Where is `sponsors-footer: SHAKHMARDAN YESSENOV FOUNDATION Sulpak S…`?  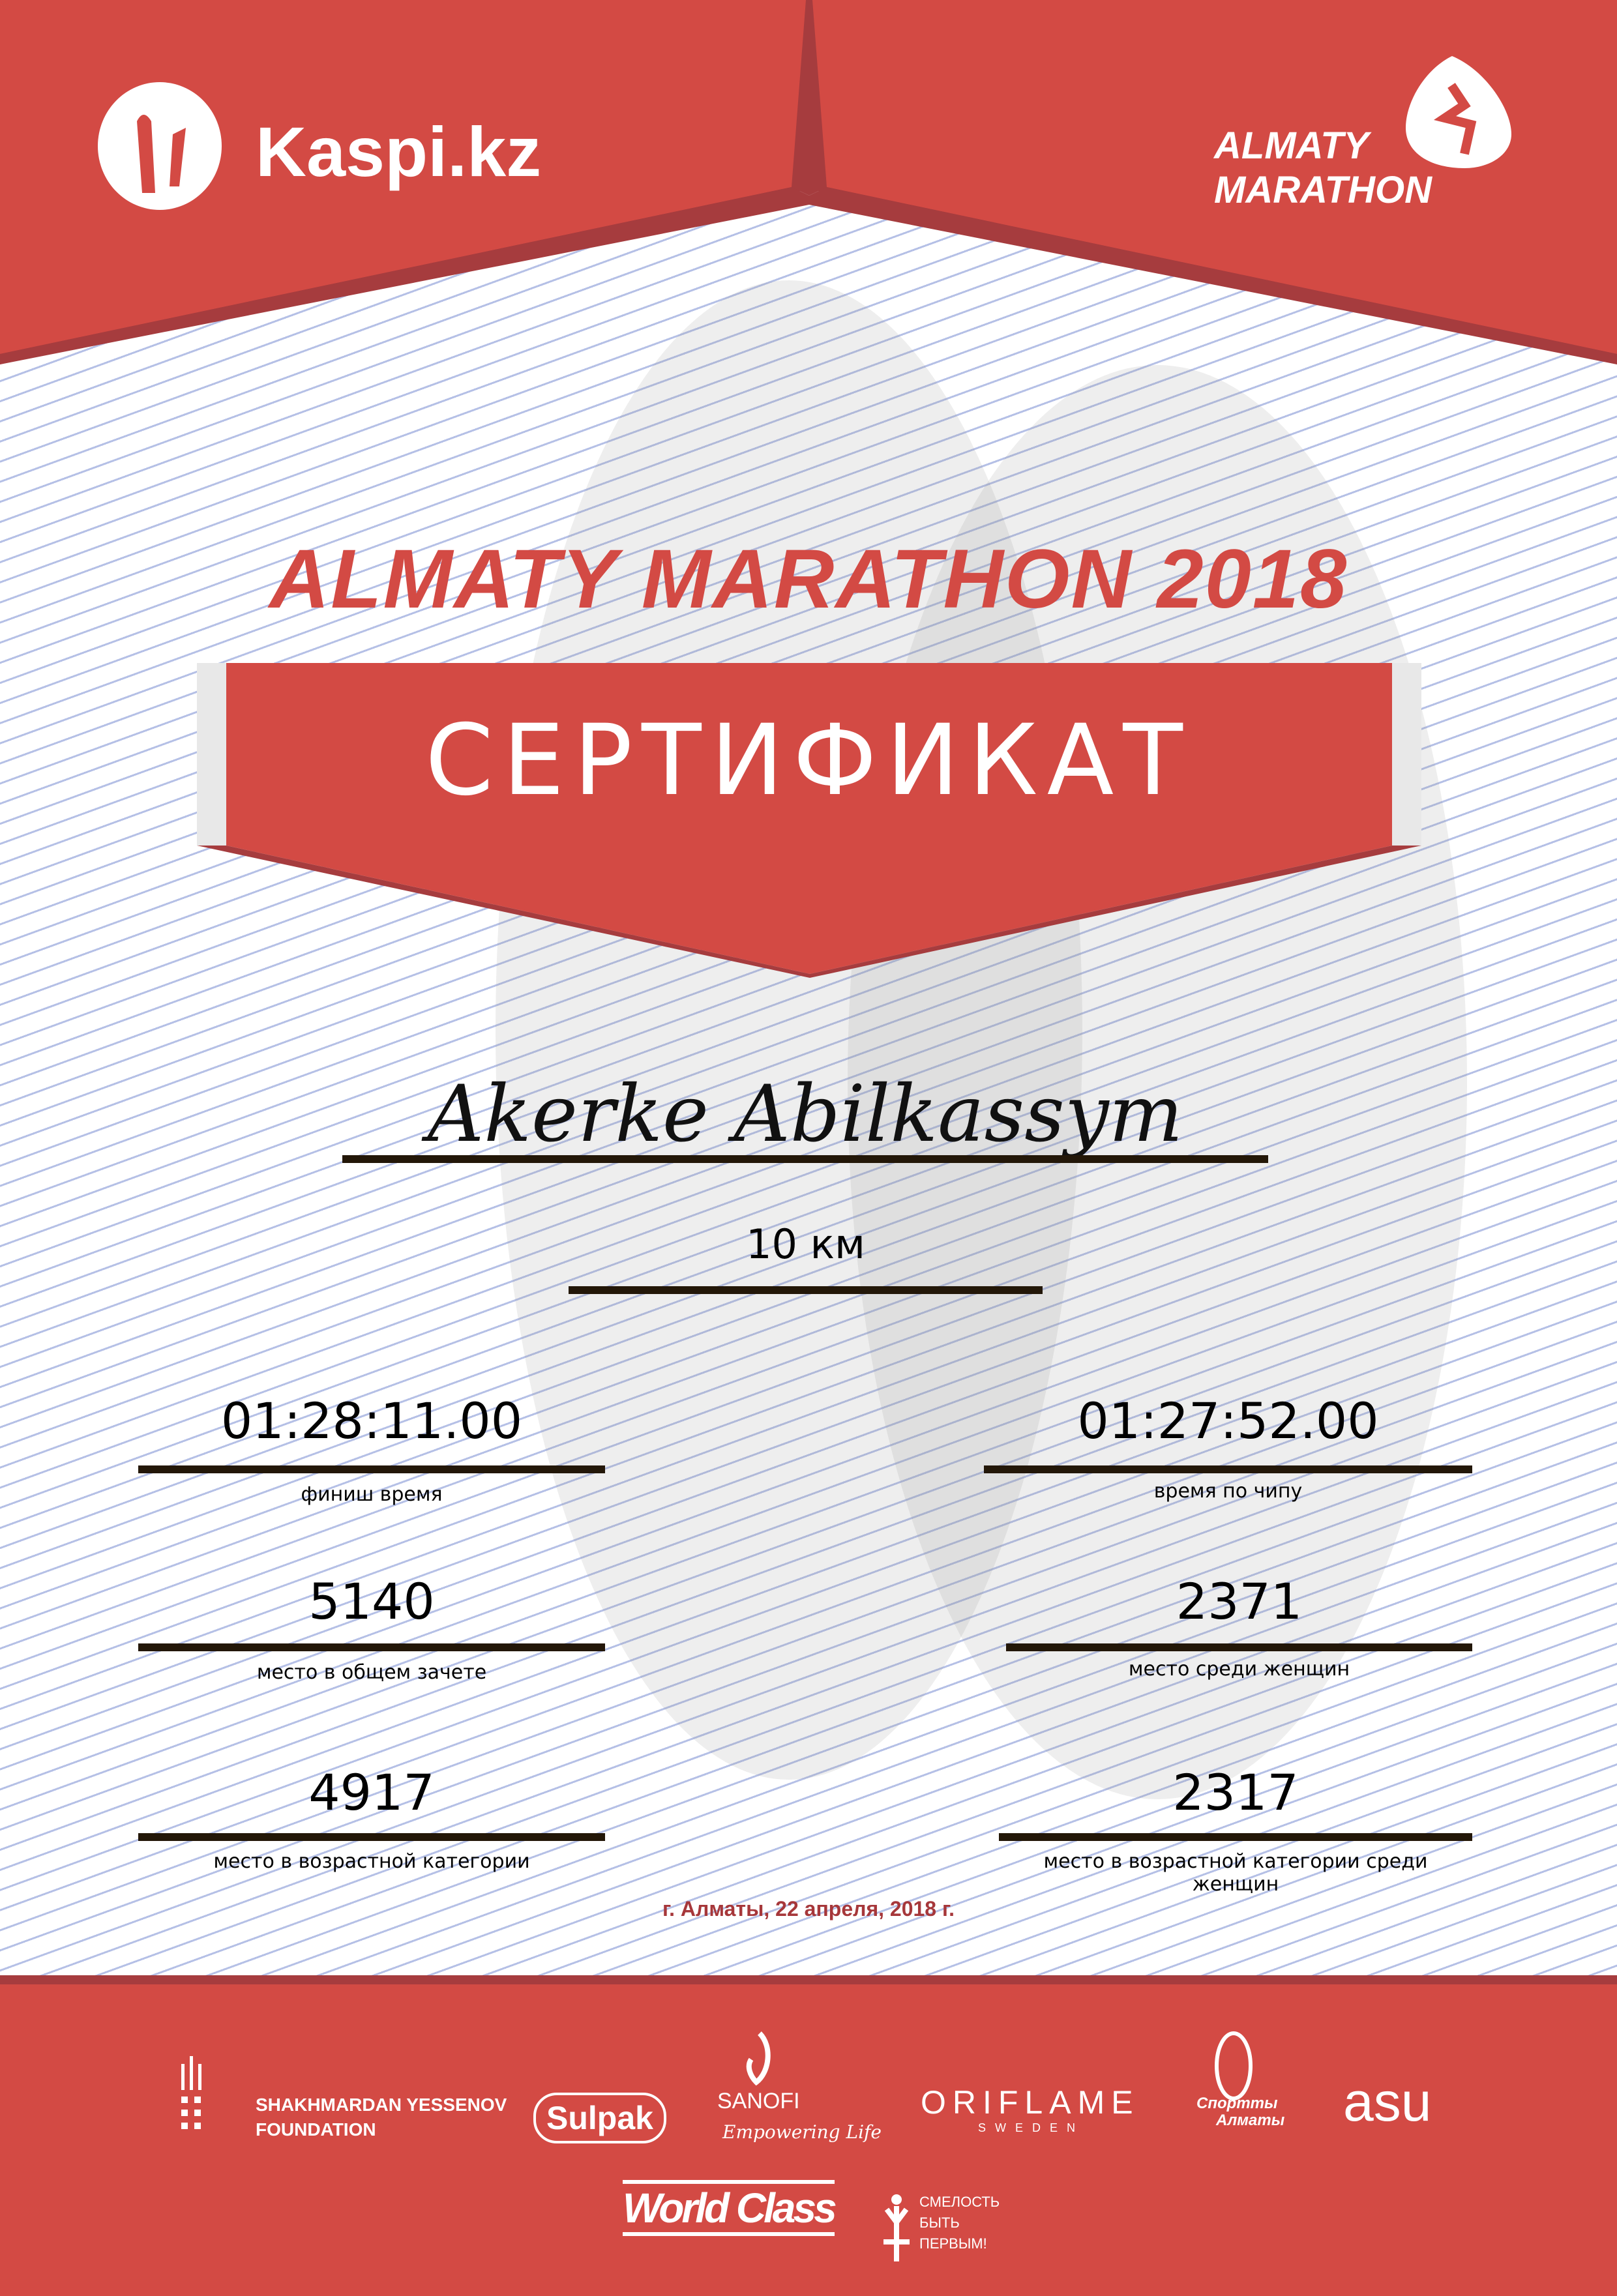
sponsors-footer: SHAKHMARDAN YESSENOV FOUNDATION Sulpak S… is located at coordinates (808, 2135).